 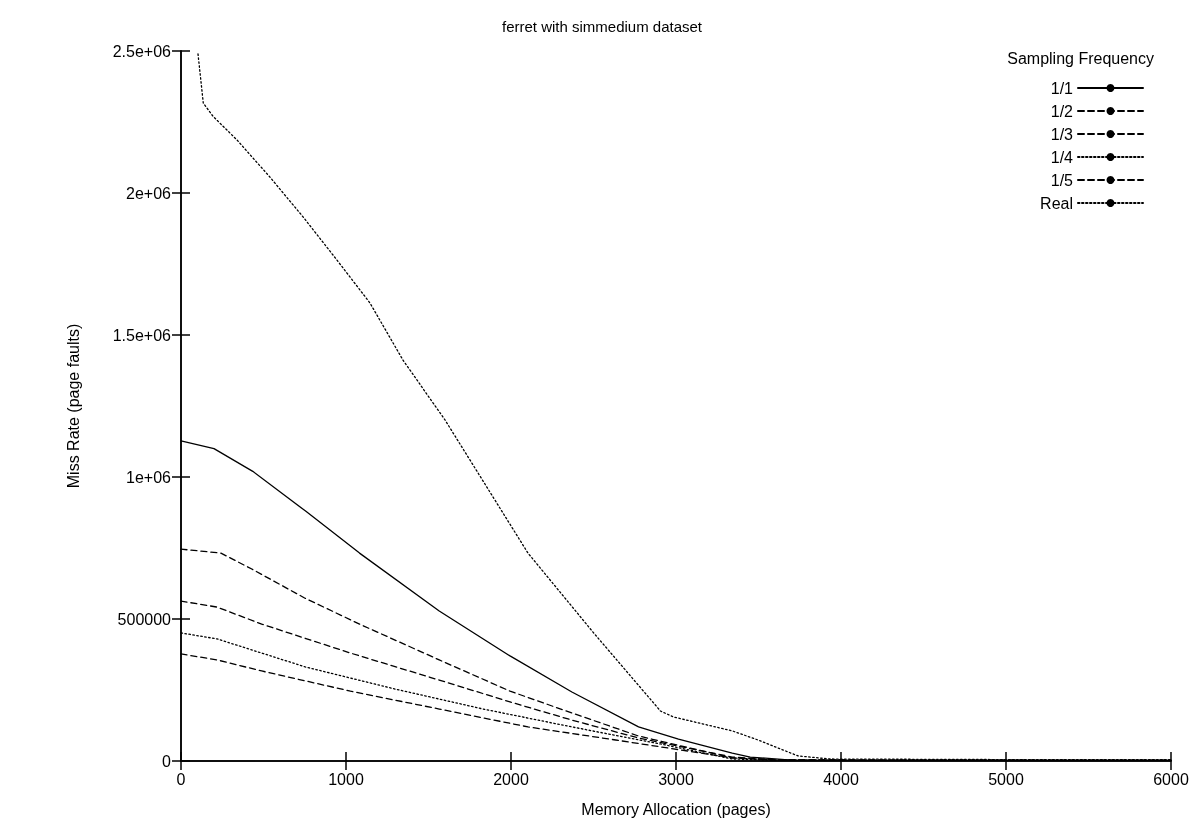 I want to click on legend-label: 1/2, so click(x=1062, y=111).